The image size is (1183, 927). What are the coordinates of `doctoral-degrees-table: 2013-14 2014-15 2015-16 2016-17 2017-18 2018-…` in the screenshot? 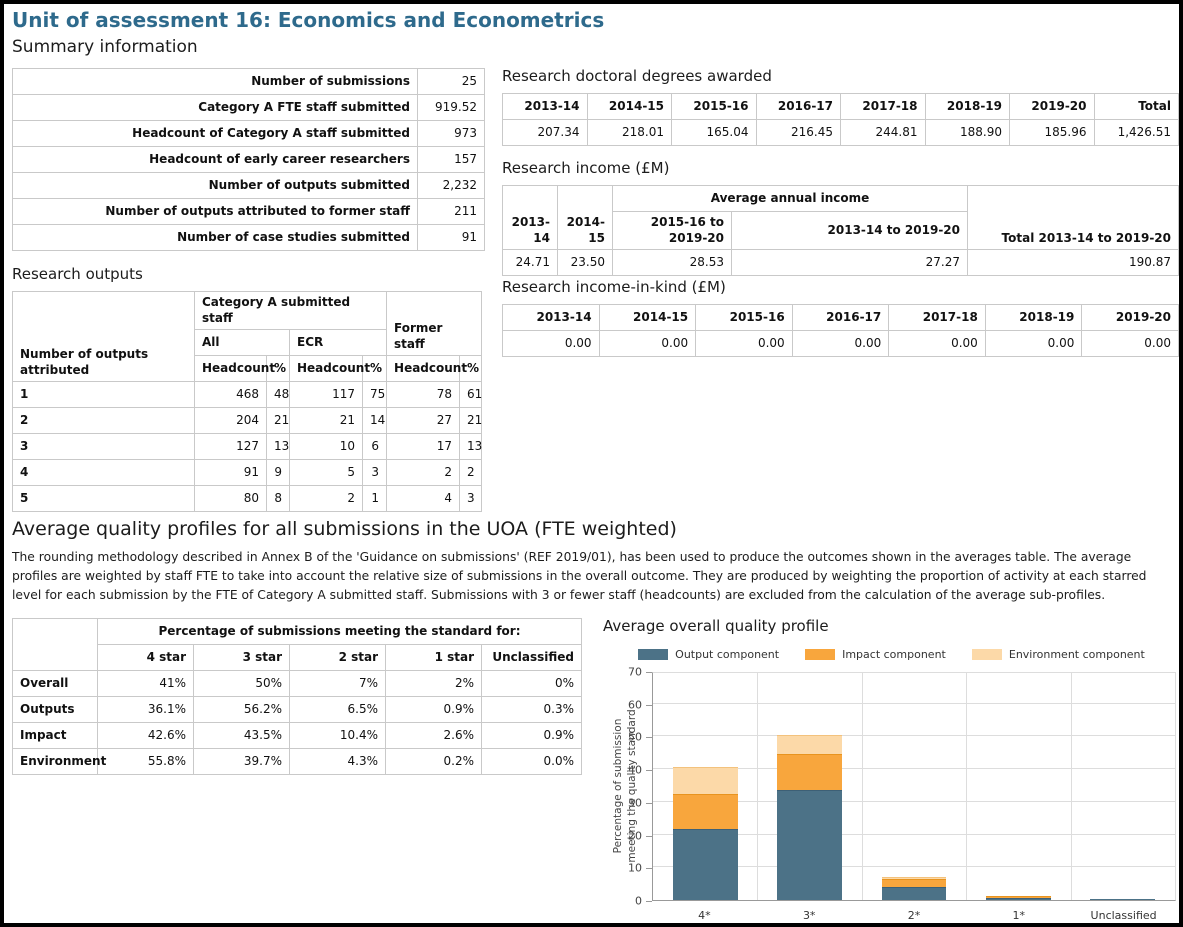 It's located at (840, 119).